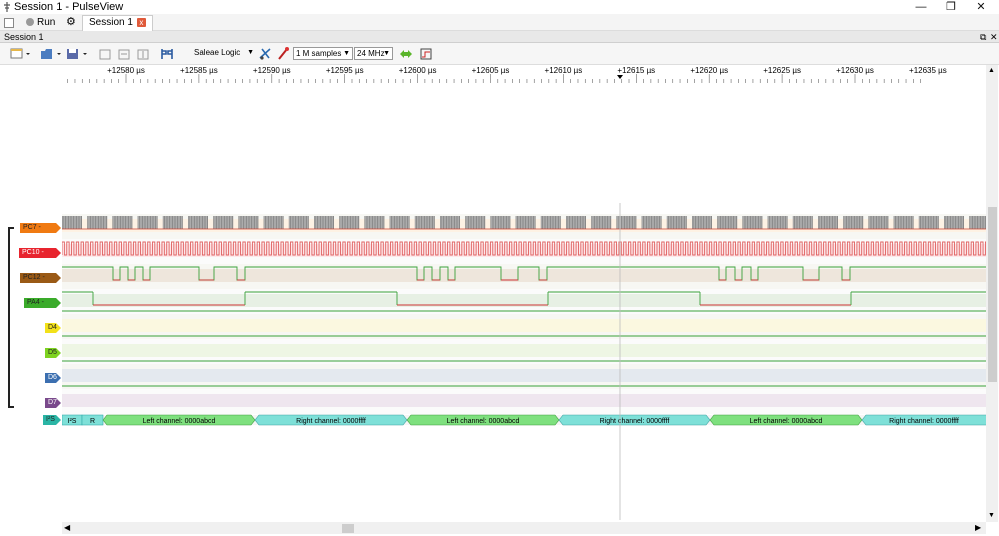  I want to click on device-select: Saleae Logic ▼, so click(221, 53).